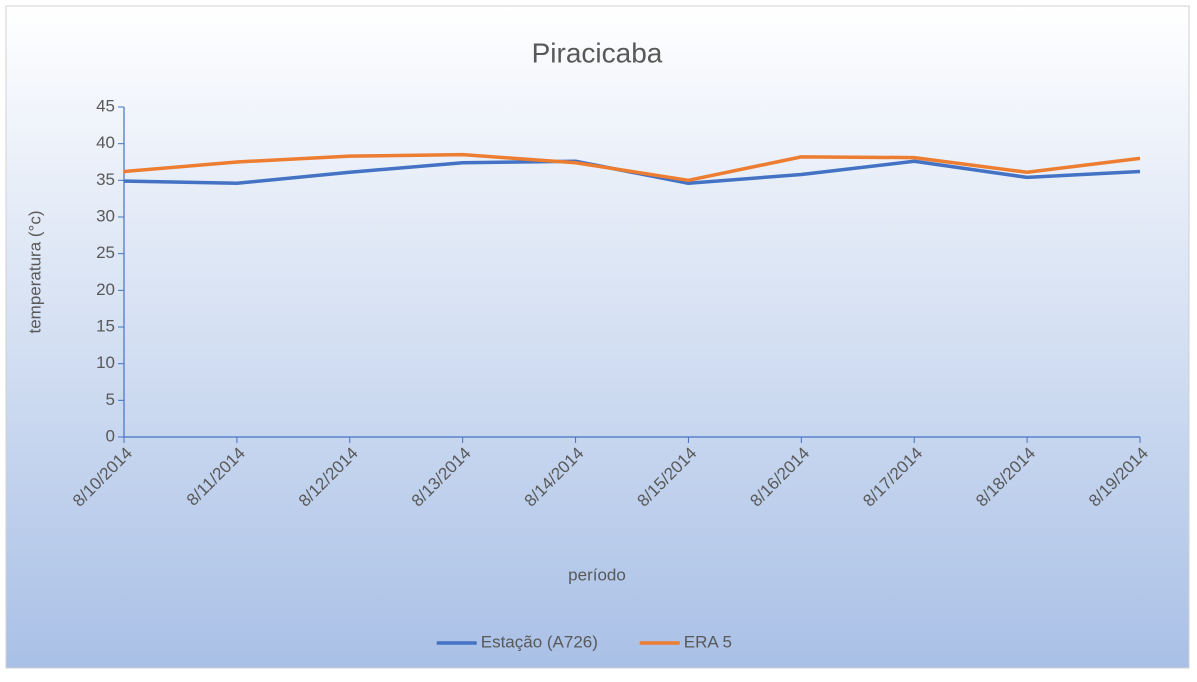 This screenshot has height=682, width=1197. I want to click on y-tick-label: 40, so click(105, 142).